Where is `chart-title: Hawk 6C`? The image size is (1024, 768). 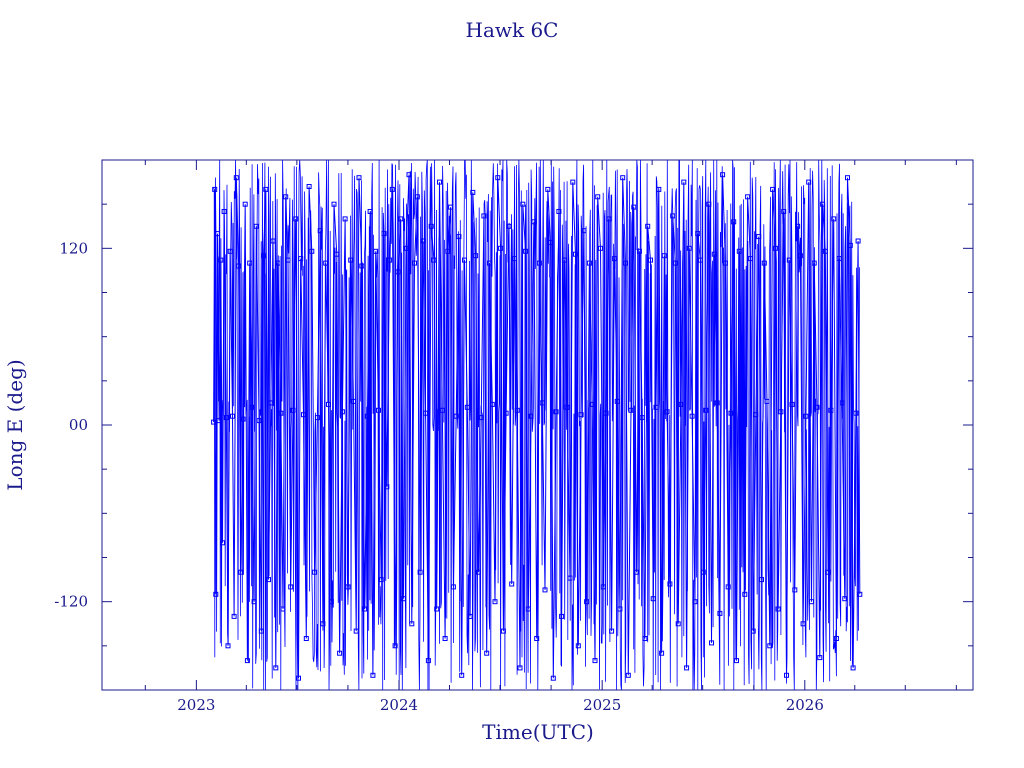
chart-title: Hawk 6C is located at coordinates (512, 30).